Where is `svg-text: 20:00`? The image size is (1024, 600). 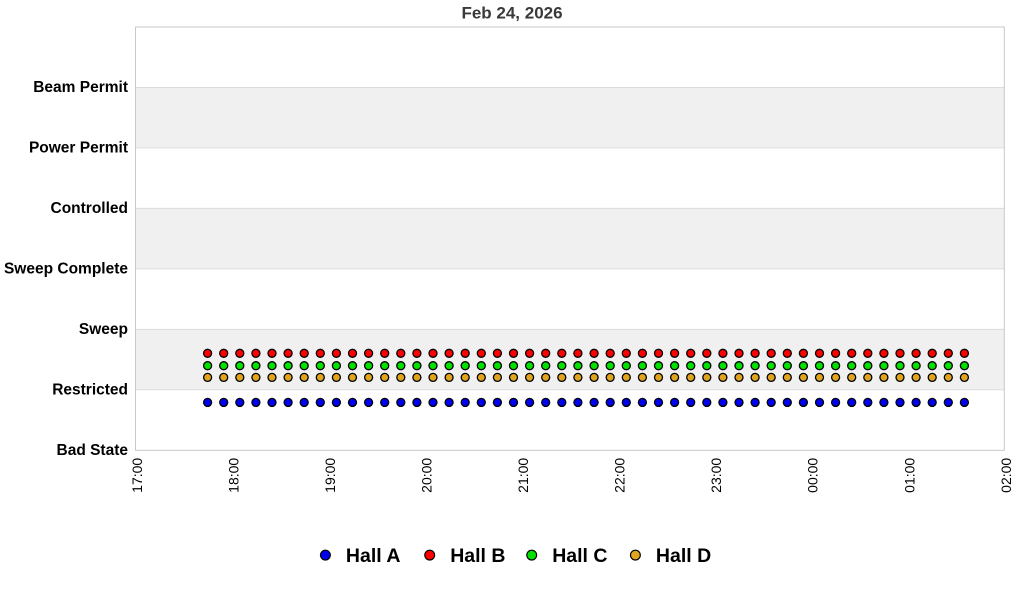
svg-text: 20:00 is located at coordinates (427, 475).